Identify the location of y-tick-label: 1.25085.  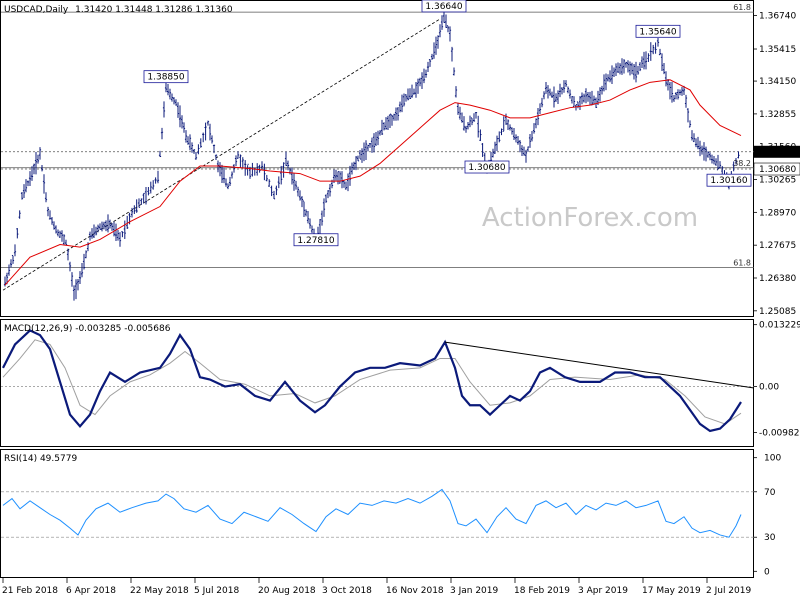
(777, 312).